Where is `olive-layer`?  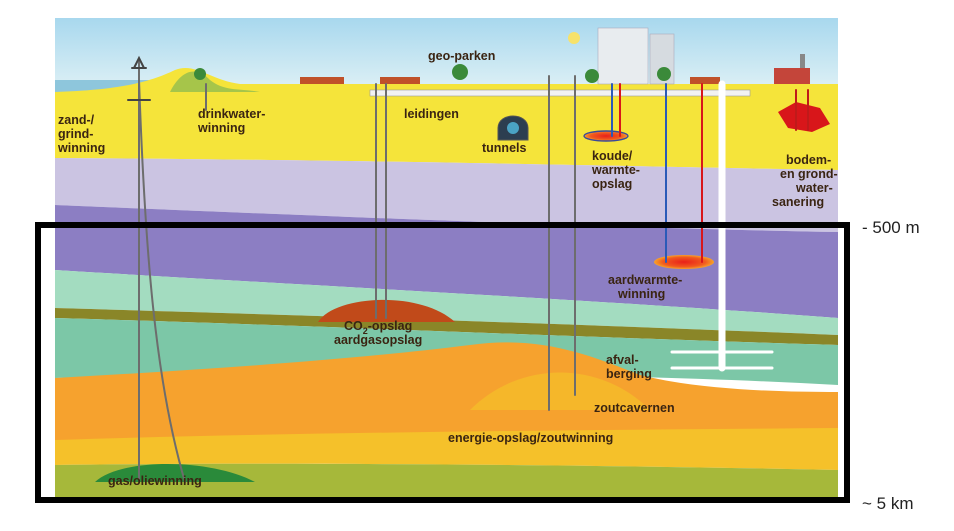 olive-layer is located at coordinates (446, 326).